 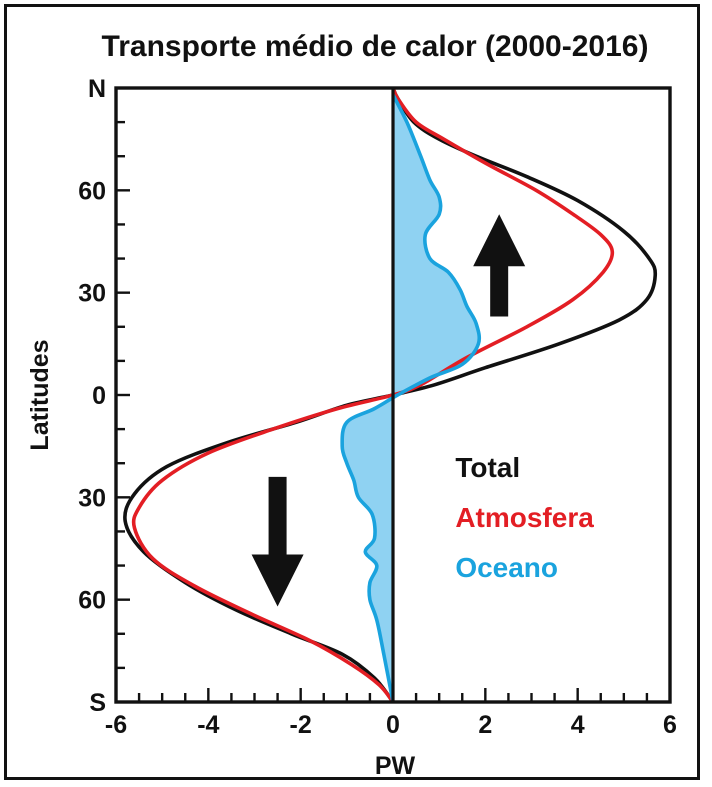 I want to click on legend-entry-atmosfera: Atmosfera, so click(x=524, y=517).